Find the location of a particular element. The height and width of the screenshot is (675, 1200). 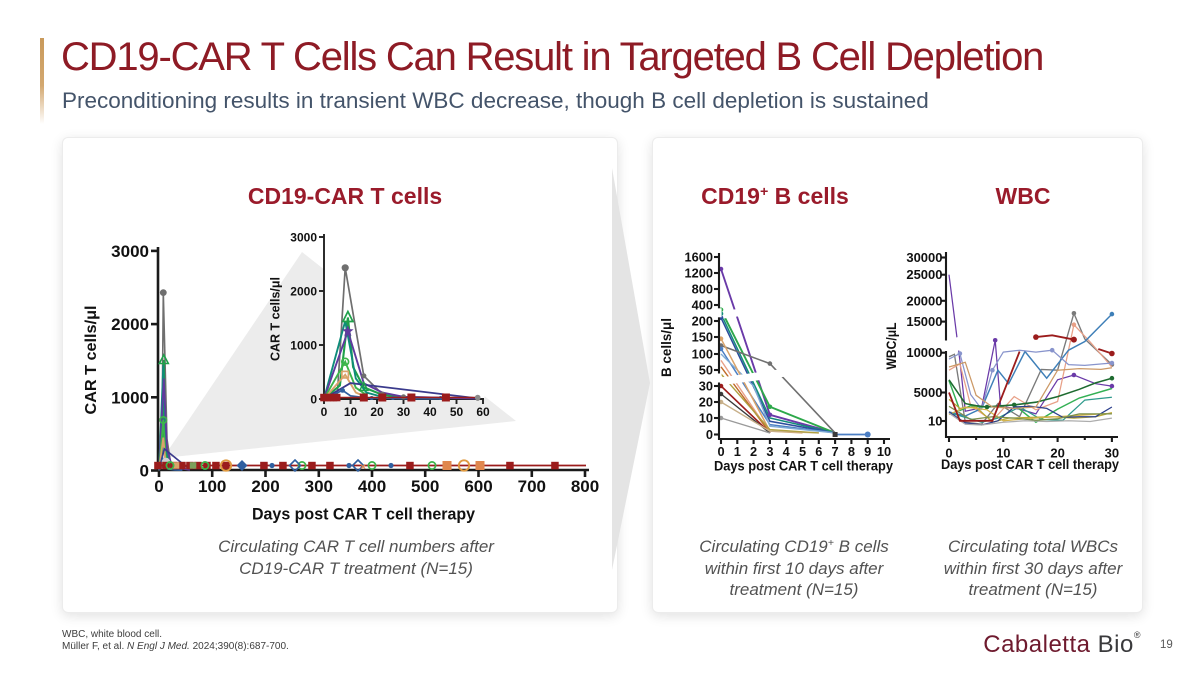

svg-text: 40 is located at coordinates (430, 412).